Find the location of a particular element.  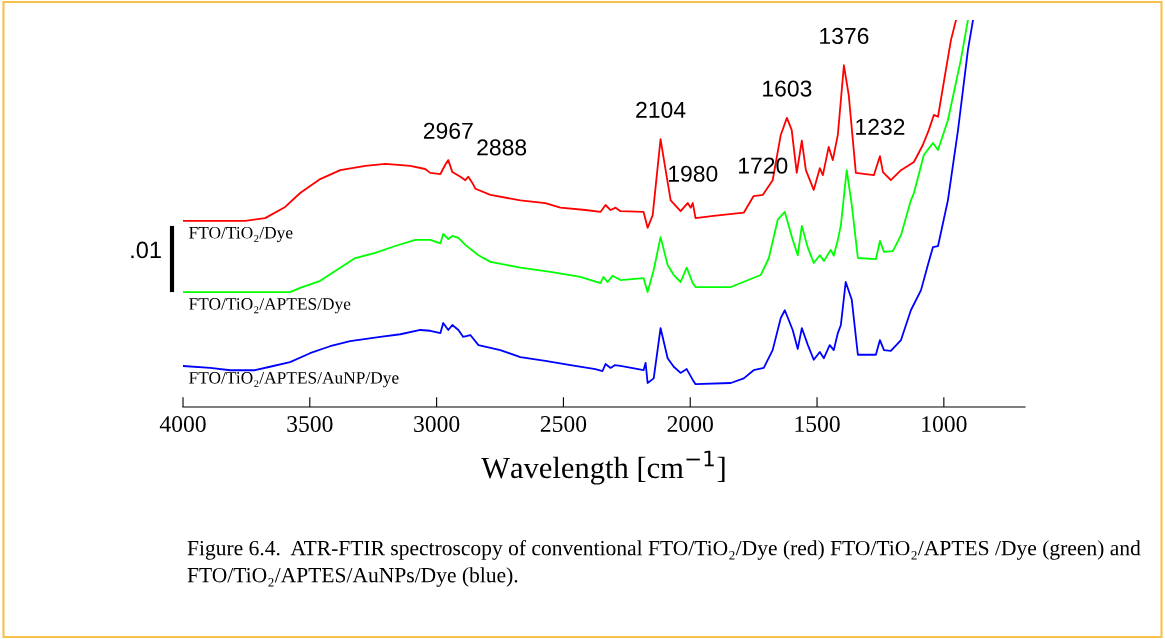

annotation: 1603 is located at coordinates (787, 88).